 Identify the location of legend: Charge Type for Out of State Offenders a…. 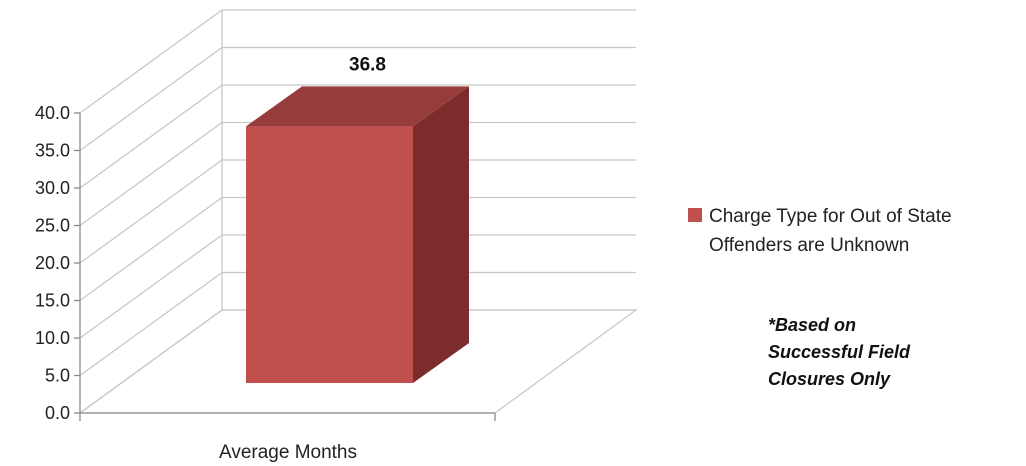
(856, 231).